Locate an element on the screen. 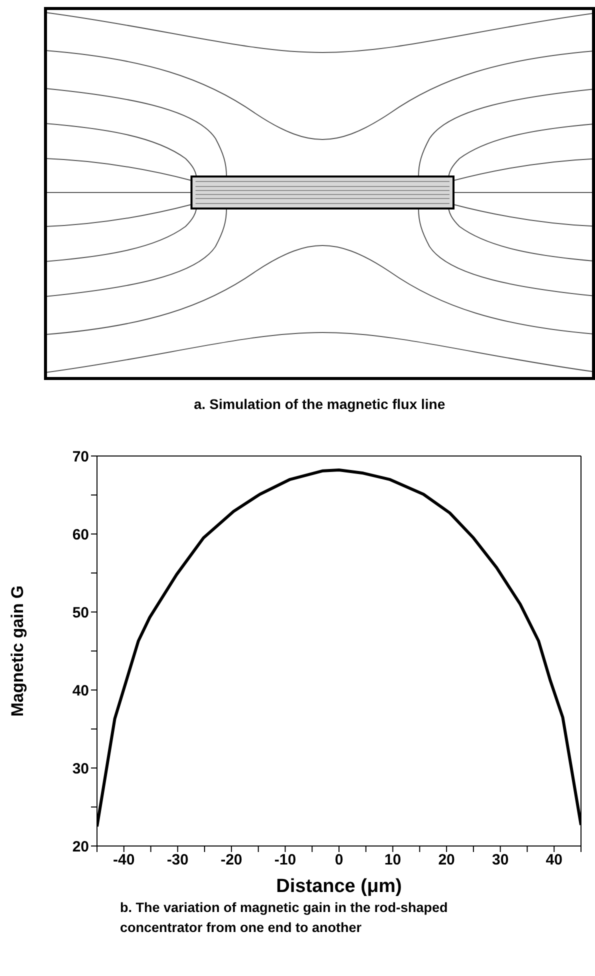  y-tick-label: 60 is located at coordinates (80, 535).